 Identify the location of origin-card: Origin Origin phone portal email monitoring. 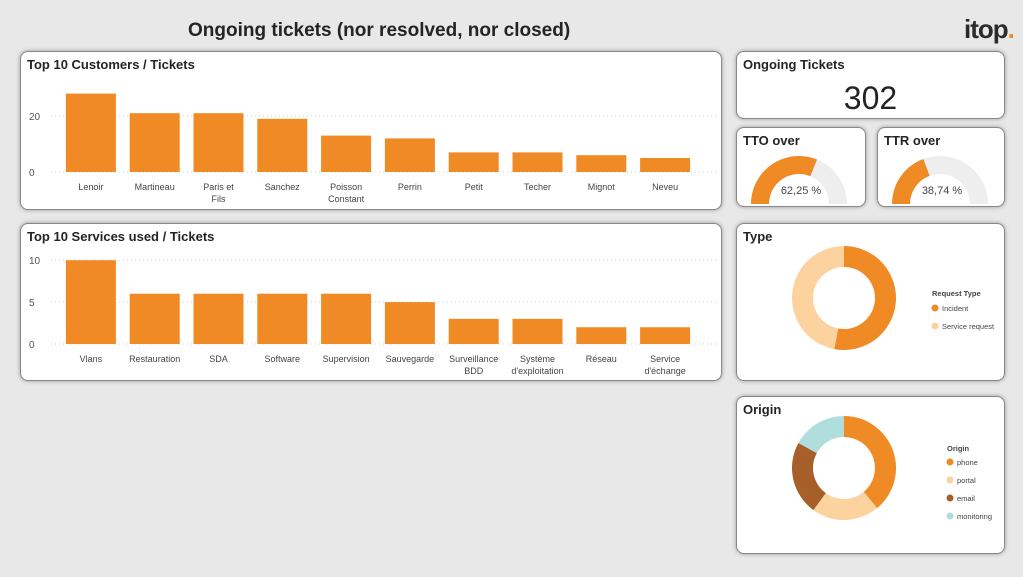
(870, 475).